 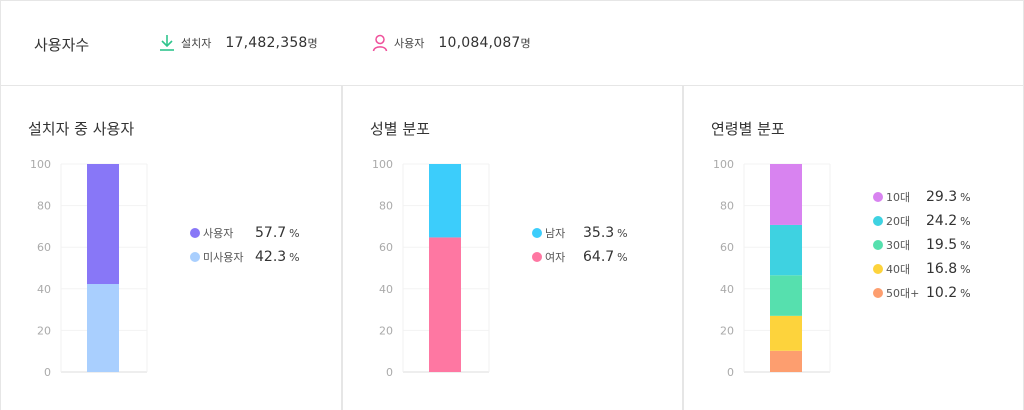 What do you see at coordinates (103, 224) in the screenshot?
I see `bar-segment-사용자` at bounding box center [103, 224].